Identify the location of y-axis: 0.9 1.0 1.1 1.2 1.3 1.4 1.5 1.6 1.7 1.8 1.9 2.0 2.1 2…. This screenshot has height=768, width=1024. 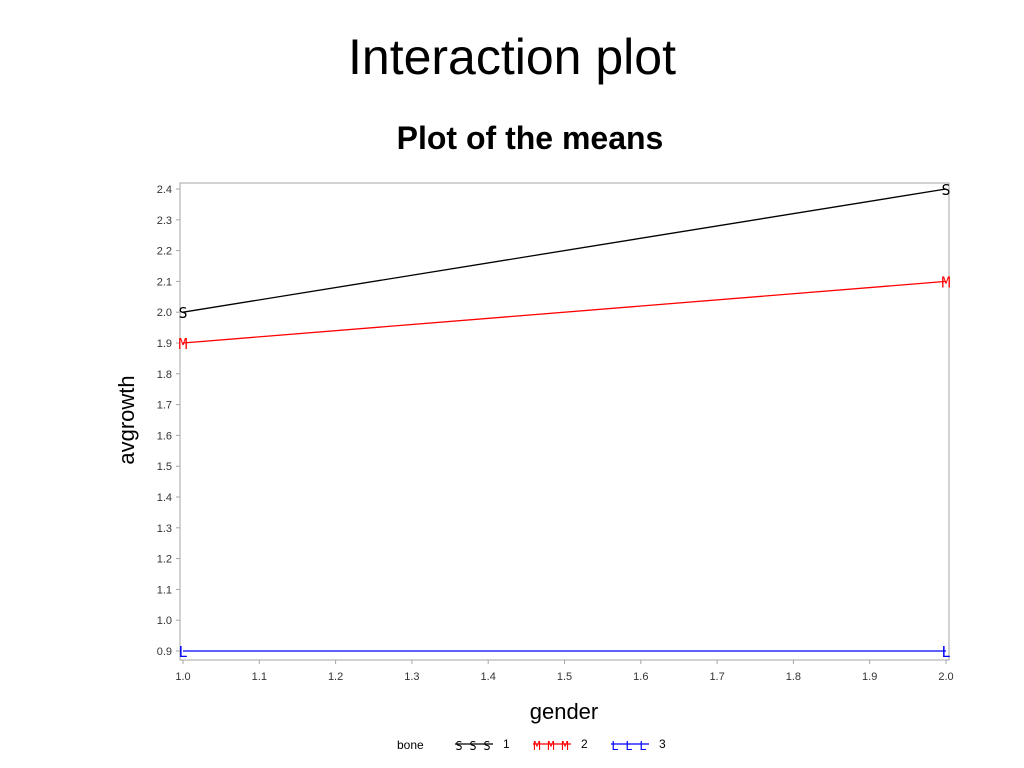
(168, 421).